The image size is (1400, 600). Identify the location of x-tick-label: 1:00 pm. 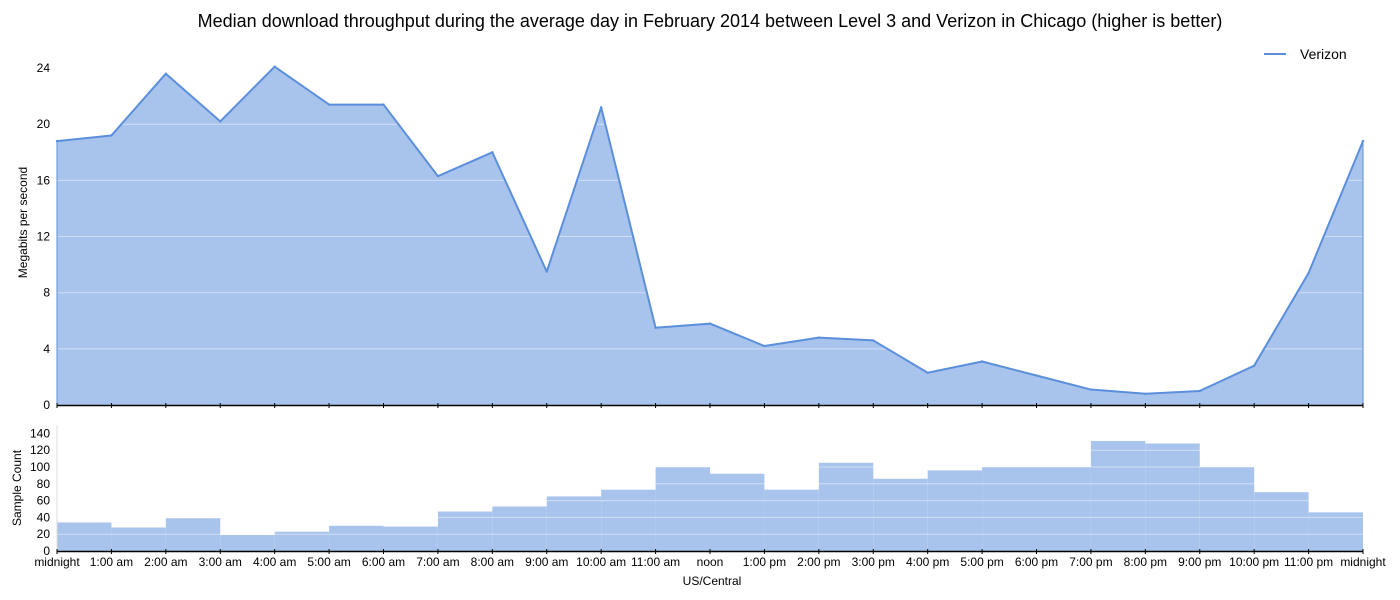
(764, 562).